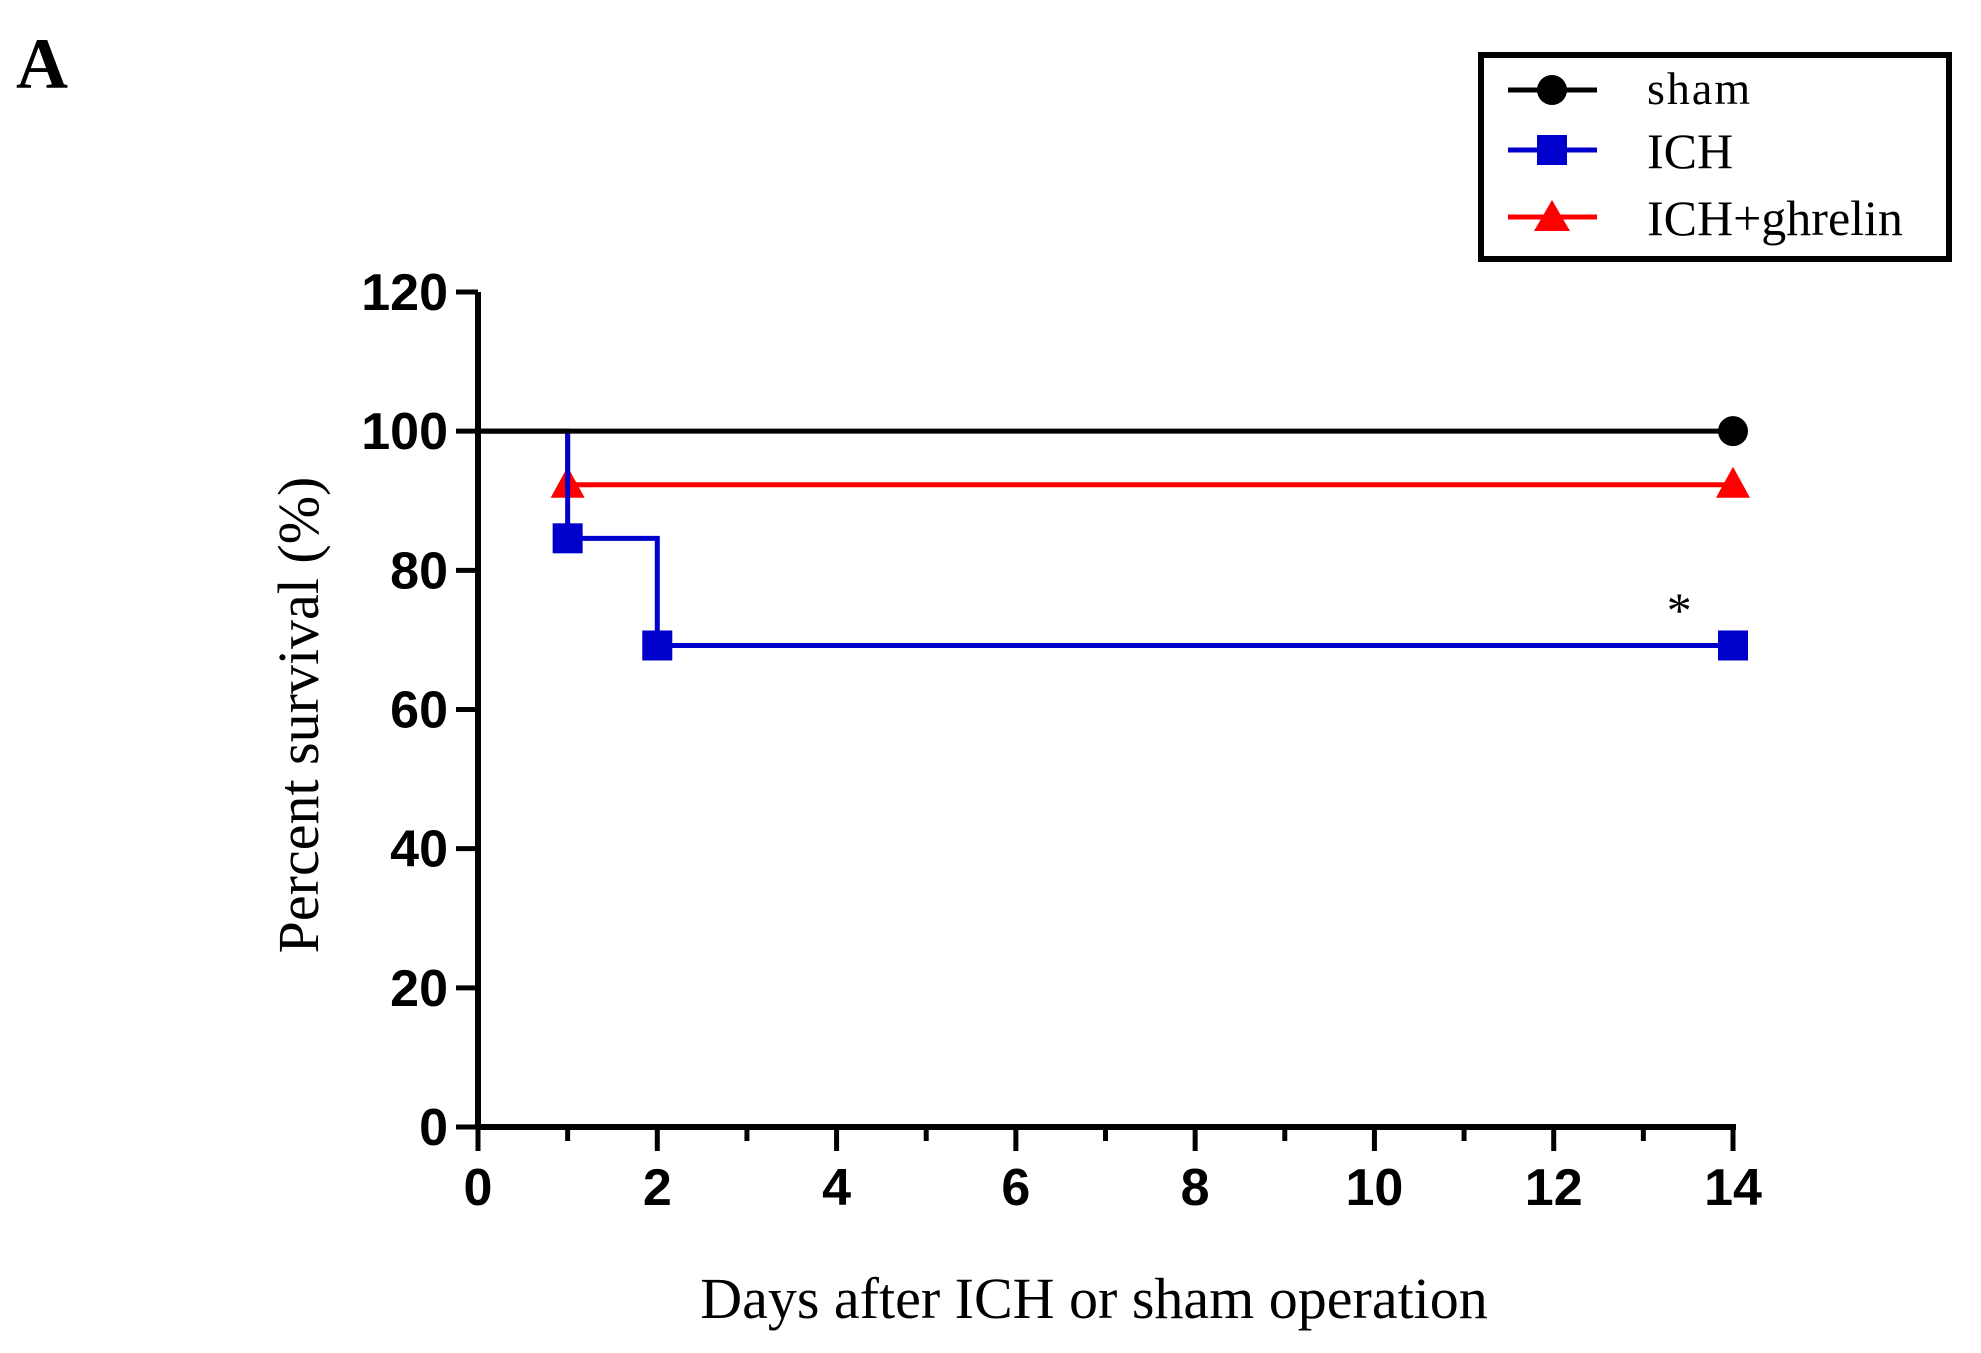 The height and width of the screenshot is (1353, 1981). What do you see at coordinates (1733, 1188) in the screenshot?
I see `x-tick-label: 14` at bounding box center [1733, 1188].